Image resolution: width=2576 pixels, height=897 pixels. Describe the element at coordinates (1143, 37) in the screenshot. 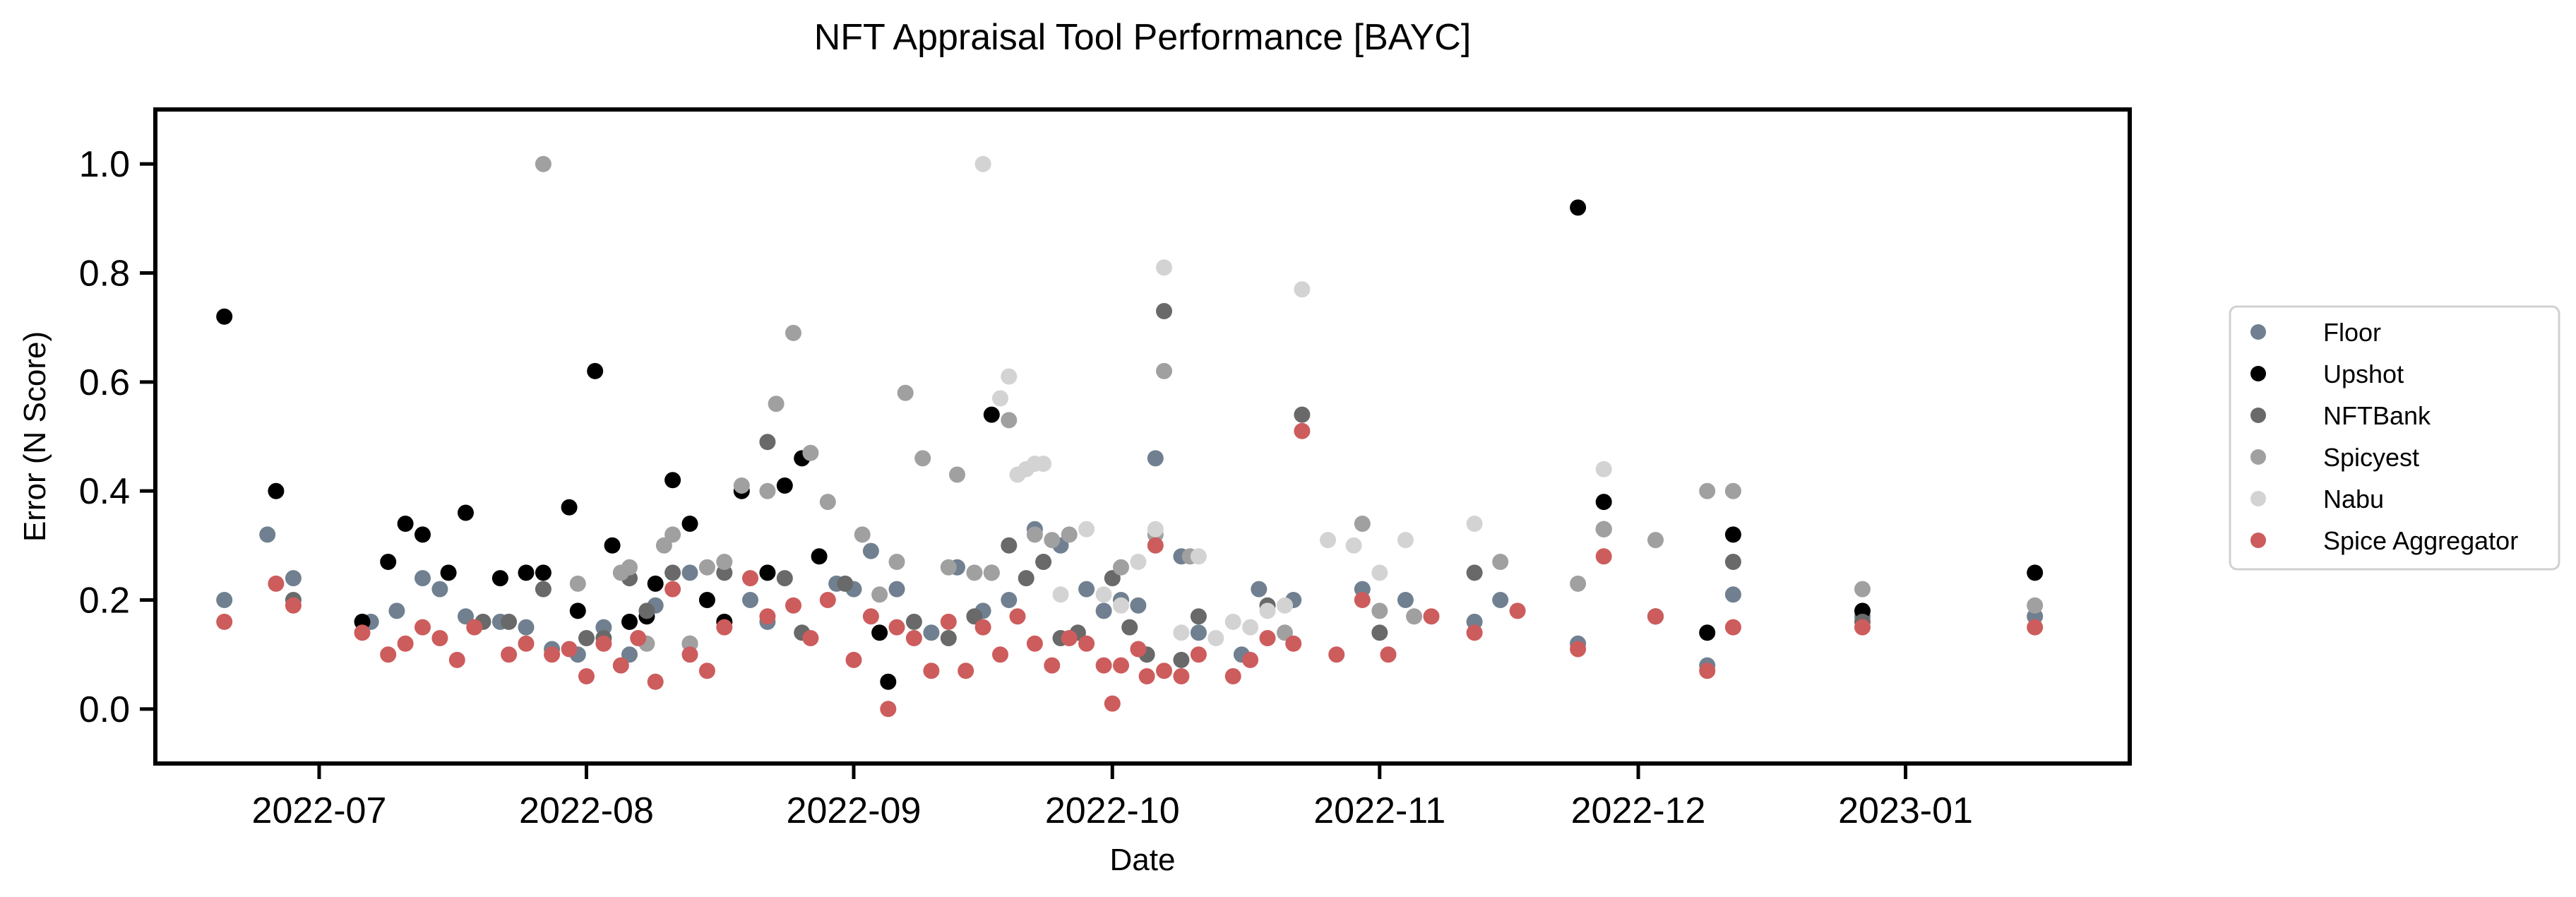

I see `chart-title: NFT Appraisal Tool Performance [BAYC]` at that location.